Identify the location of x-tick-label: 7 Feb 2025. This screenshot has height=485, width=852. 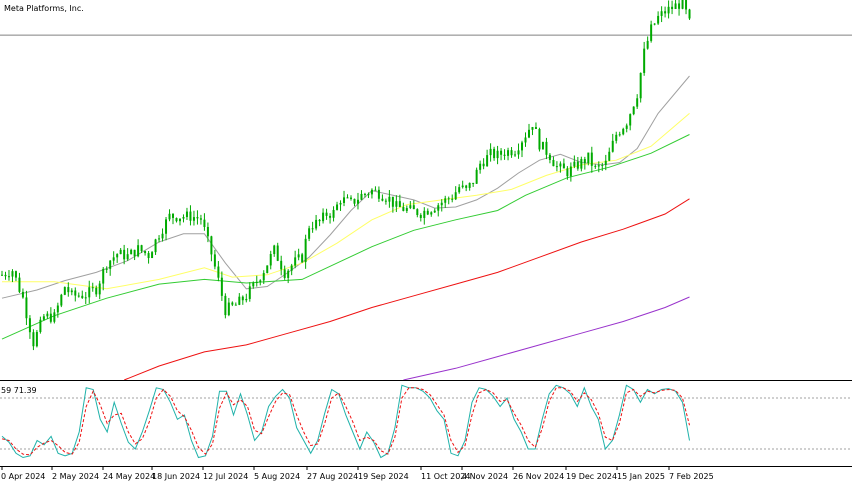
(691, 476).